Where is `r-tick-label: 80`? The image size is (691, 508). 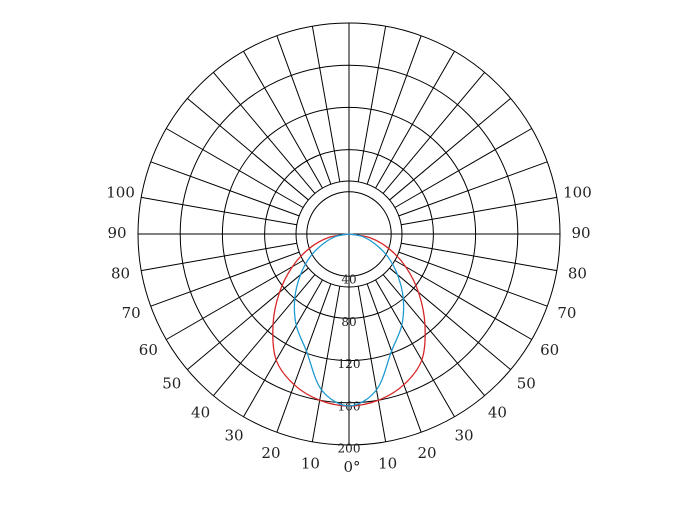
r-tick-label: 80 is located at coordinates (348, 322).